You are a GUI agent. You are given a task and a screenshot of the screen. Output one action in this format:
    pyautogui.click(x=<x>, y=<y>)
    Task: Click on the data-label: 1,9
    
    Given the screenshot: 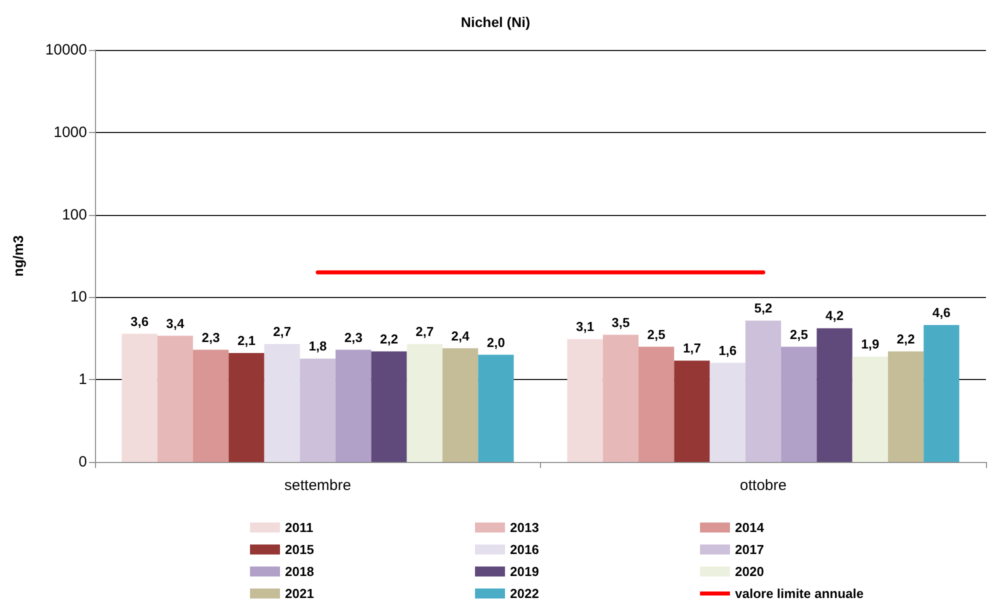 What is the action you would take?
    pyautogui.click(x=870, y=344)
    